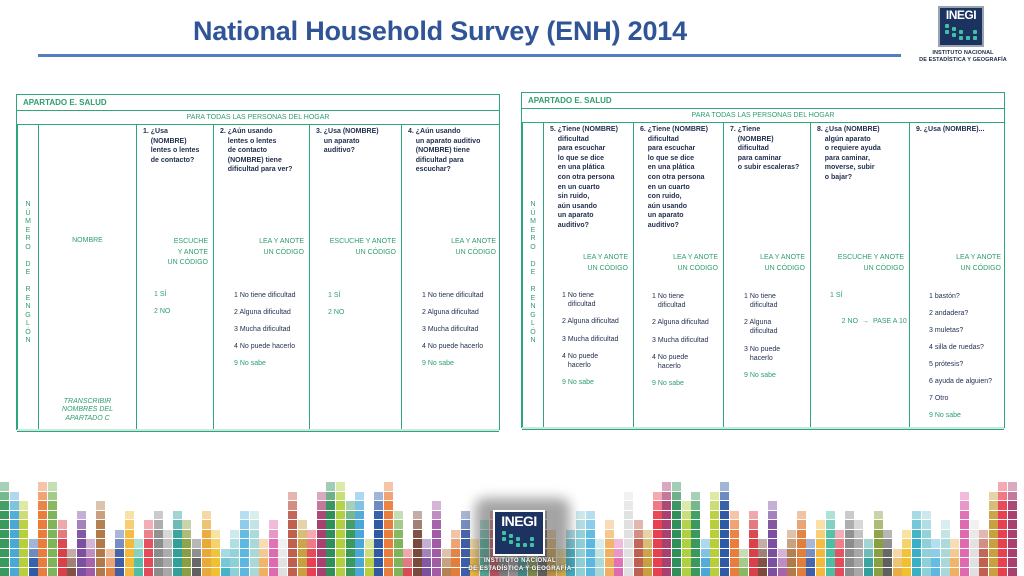 Image resolution: width=1024 pixels, height=576 pixels. I want to click on slide-title: National Household Survey (ENH) 2014, so click(440, 31).